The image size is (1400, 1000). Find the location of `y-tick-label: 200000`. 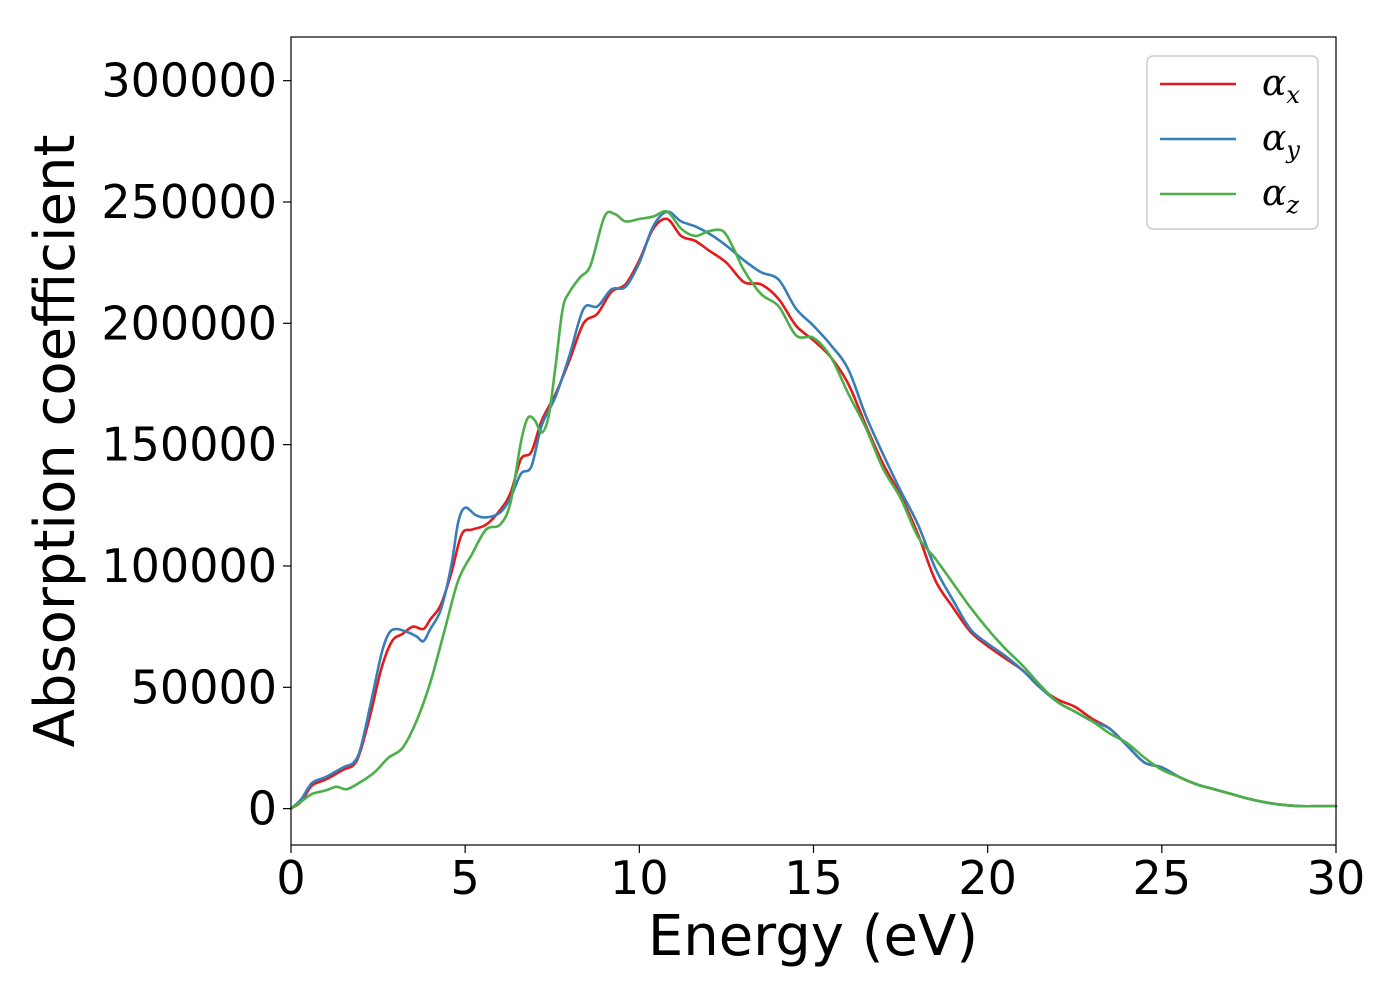

y-tick-label: 200000 is located at coordinates (189, 323).